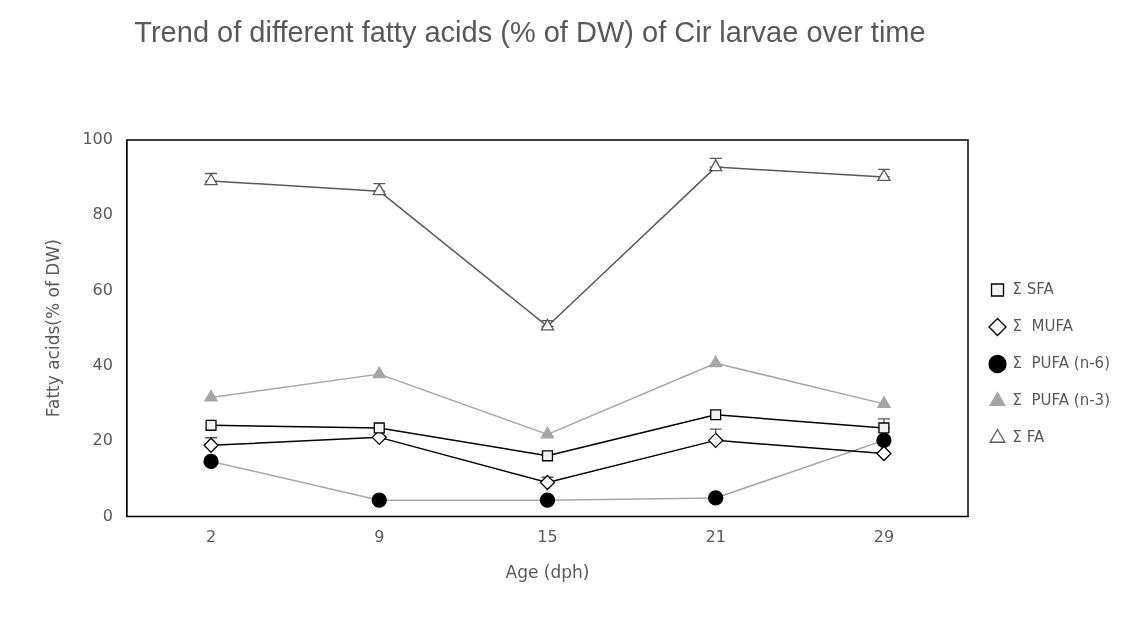 This screenshot has width=1130, height=628. What do you see at coordinates (1061, 362) in the screenshot?
I see `legend-label: Σ PUFA (n-6)` at bounding box center [1061, 362].